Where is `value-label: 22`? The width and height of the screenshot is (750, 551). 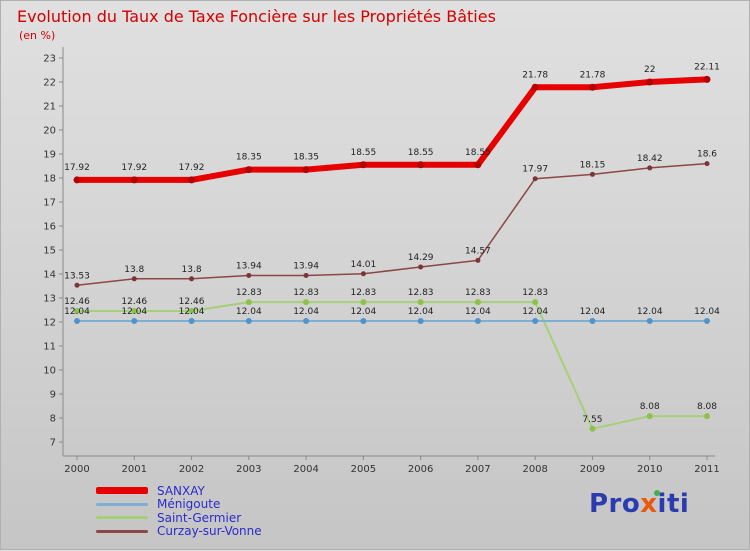 value-label: 22 is located at coordinates (649, 70).